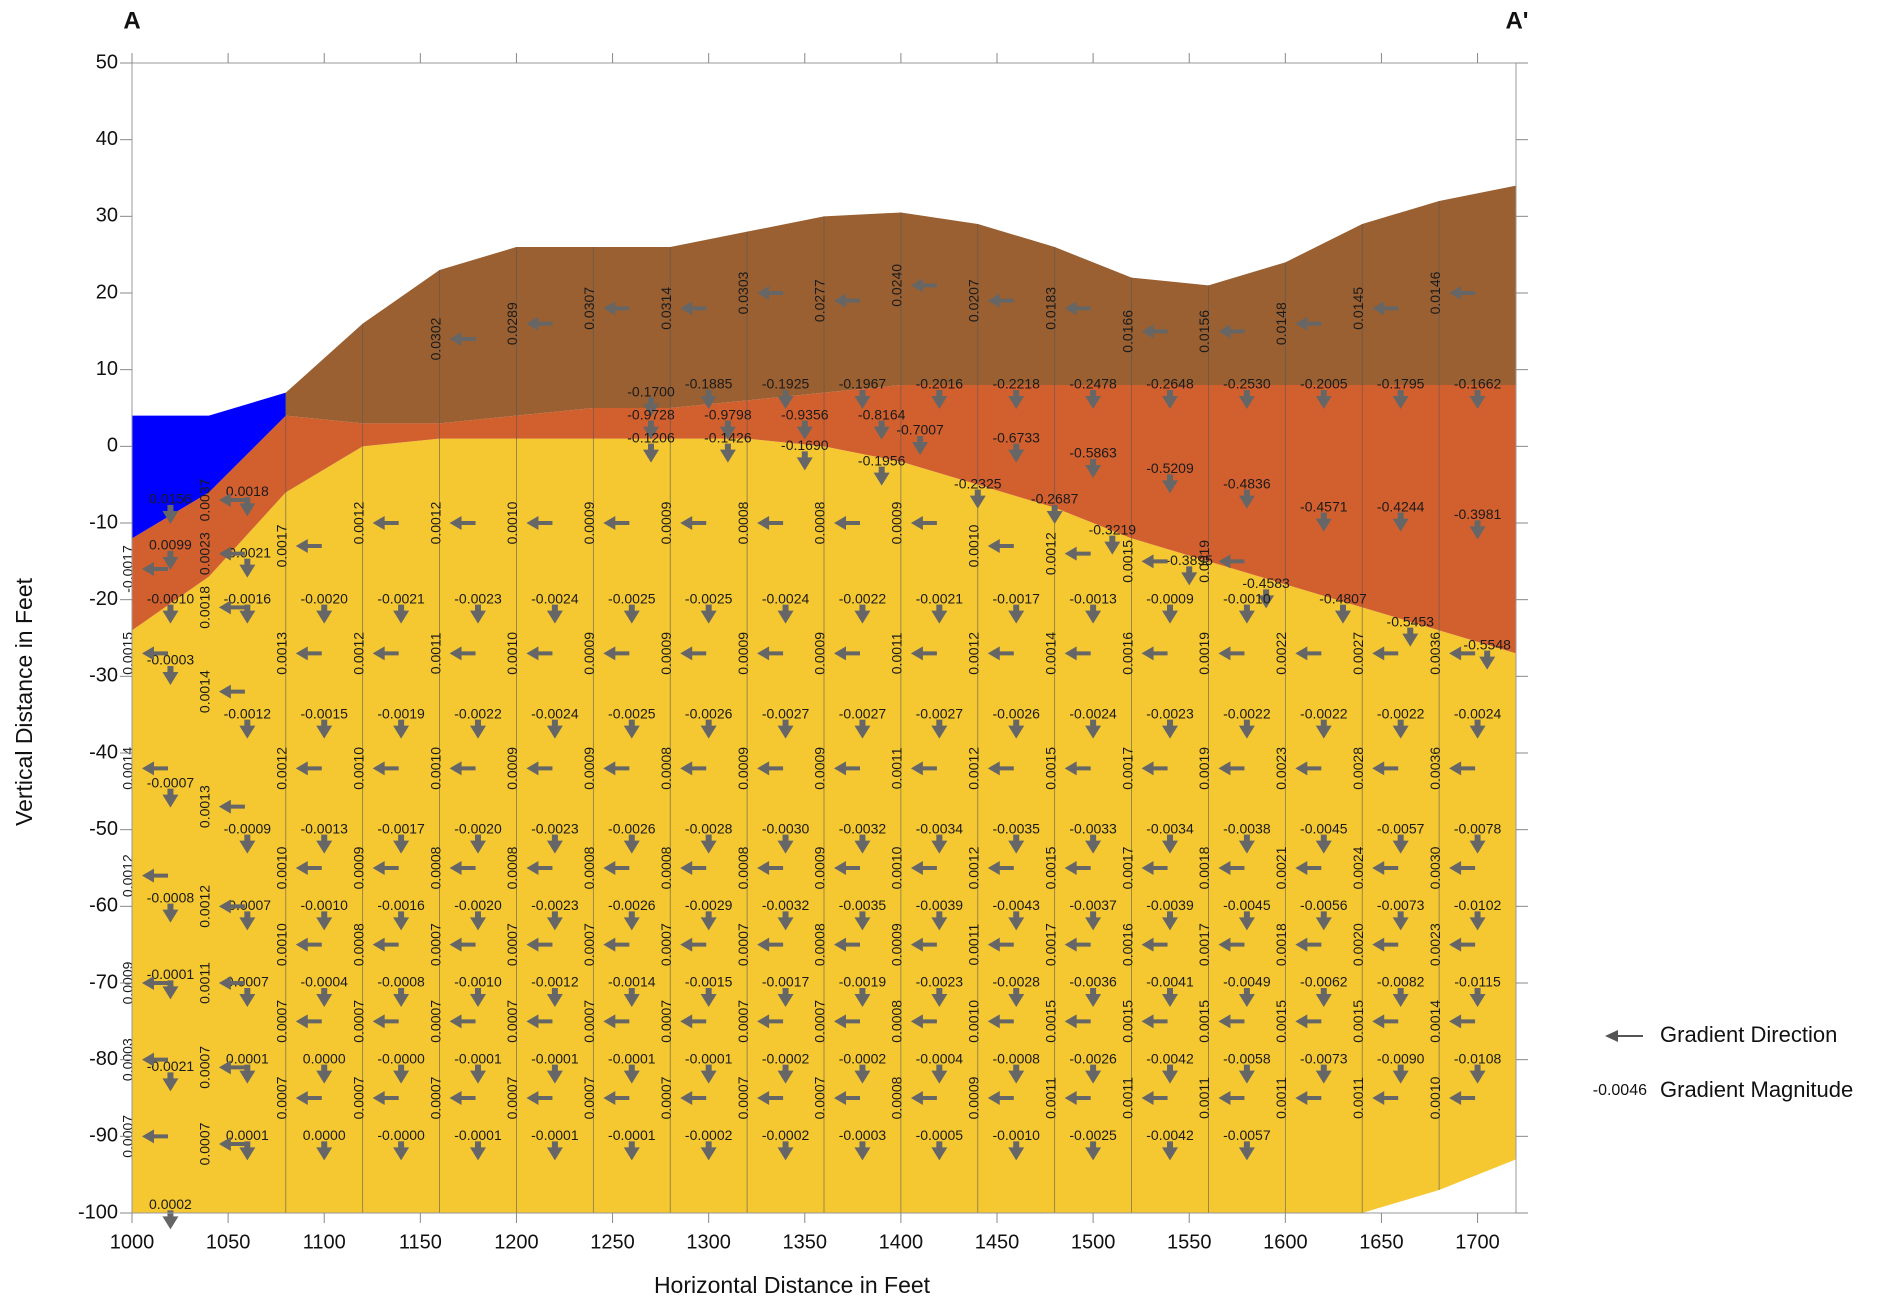 The image size is (1887, 1308). Describe the element at coordinates (1247, 982) in the screenshot. I see `gradient-magnitude: -0.0049` at that location.